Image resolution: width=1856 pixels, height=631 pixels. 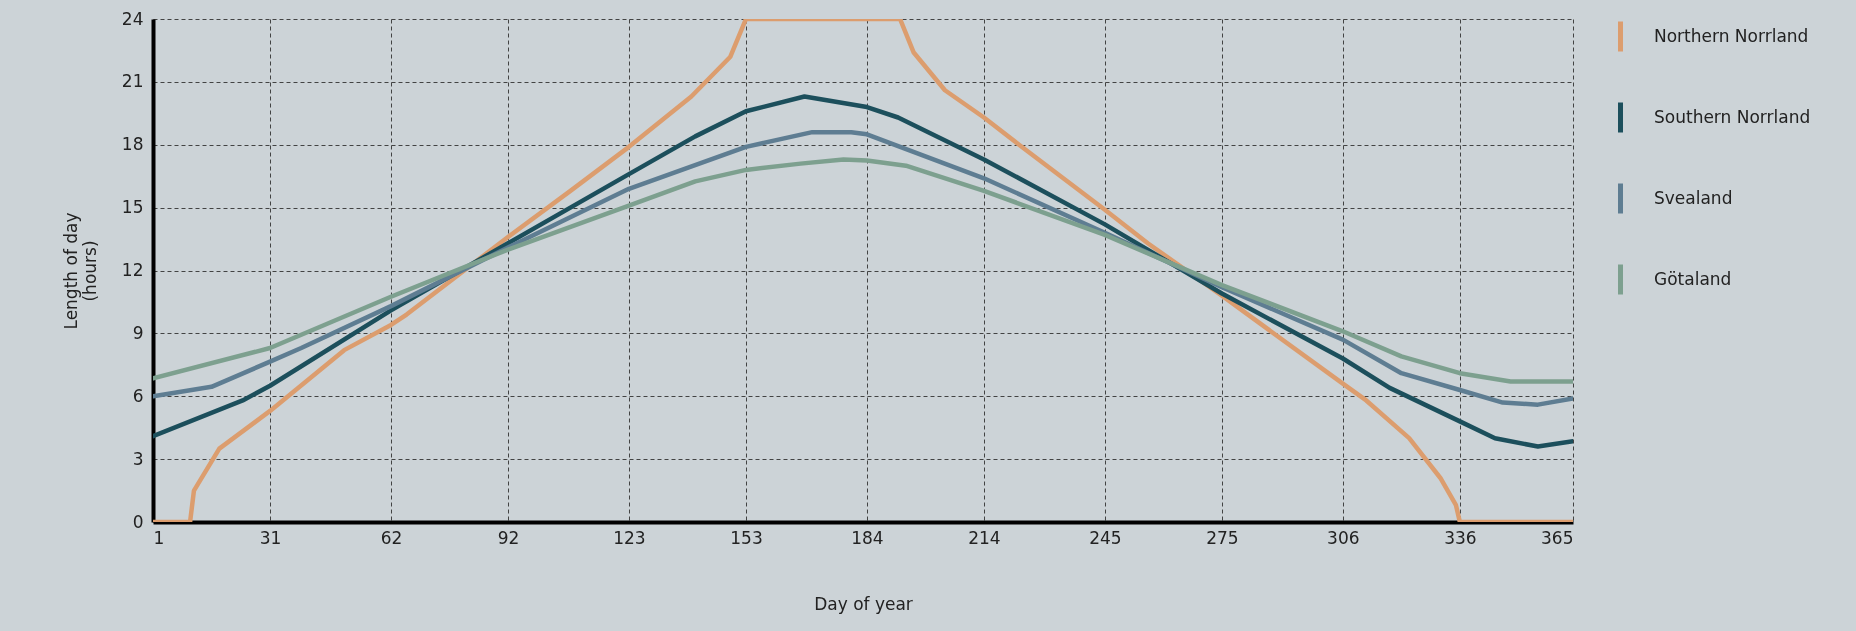 I want to click on y-tick-label: 21, so click(x=132, y=81).